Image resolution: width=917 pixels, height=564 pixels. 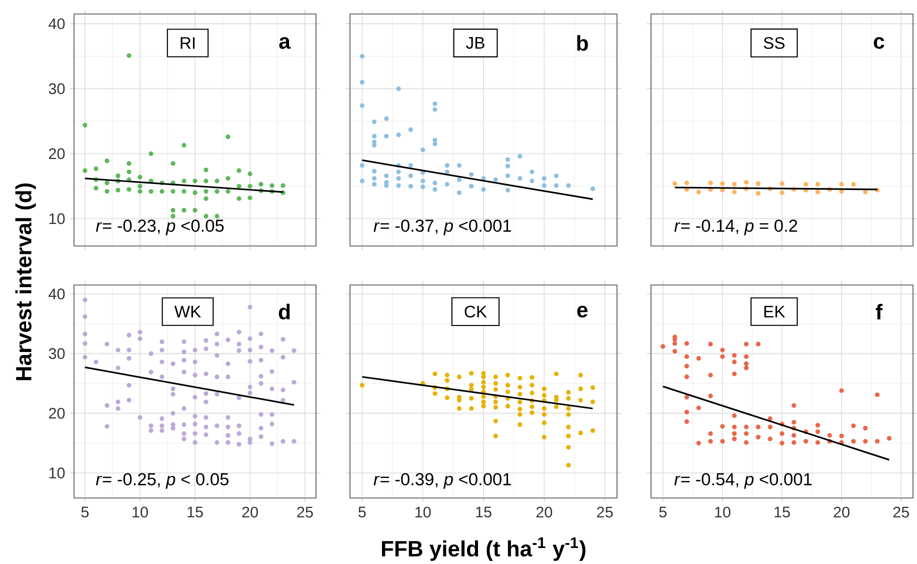 I want to click on text: JB, so click(x=475, y=43).